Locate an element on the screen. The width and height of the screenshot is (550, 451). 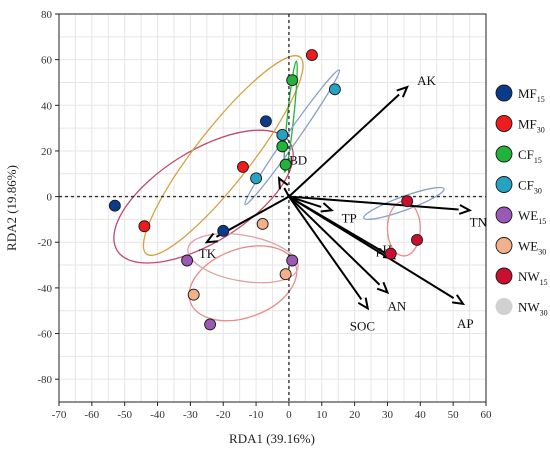
arrow-ap-shaft is located at coordinates (371, 247).